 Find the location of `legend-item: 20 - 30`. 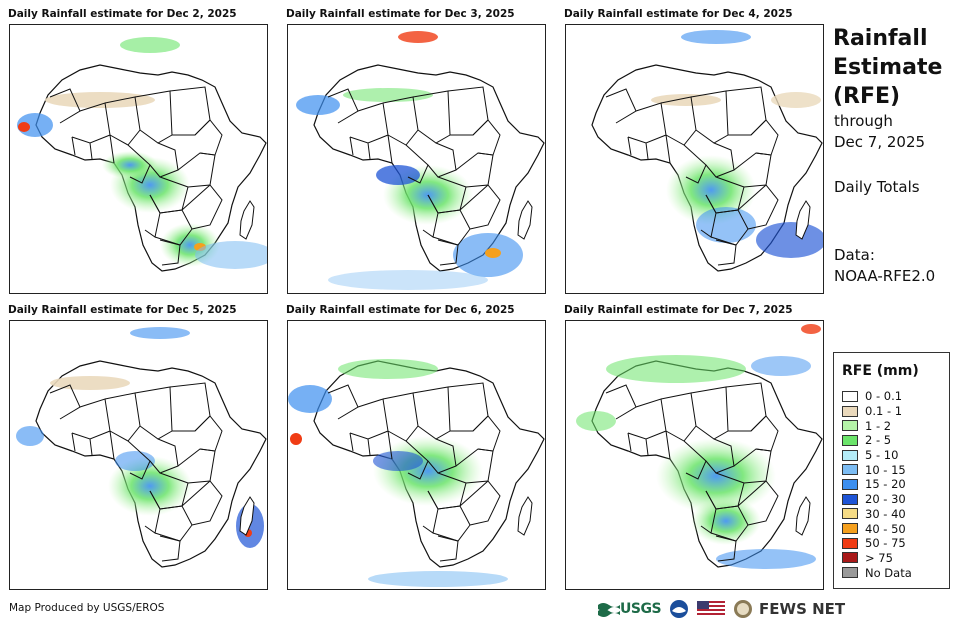

legend-item: 20 - 30 is located at coordinates (877, 499).